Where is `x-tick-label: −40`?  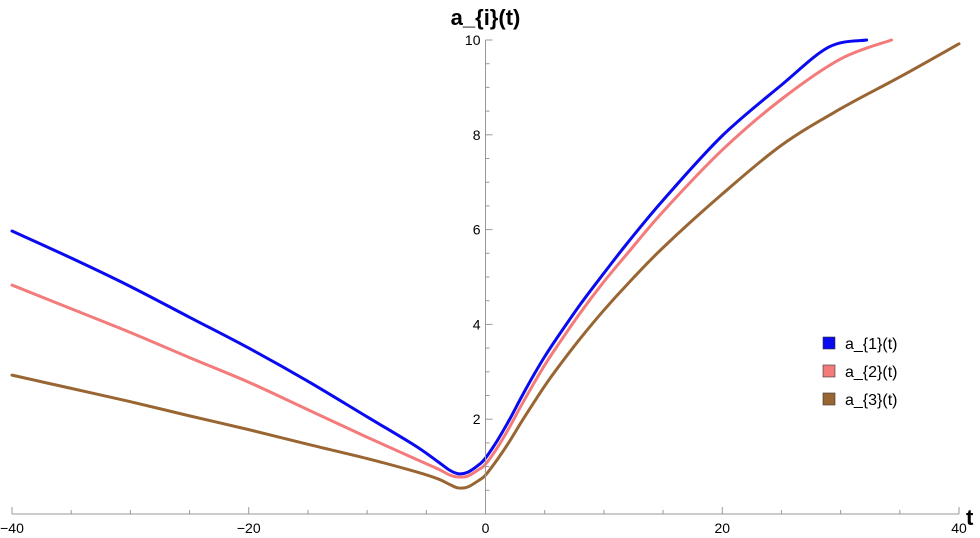 x-tick-label: −40 is located at coordinates (12, 528).